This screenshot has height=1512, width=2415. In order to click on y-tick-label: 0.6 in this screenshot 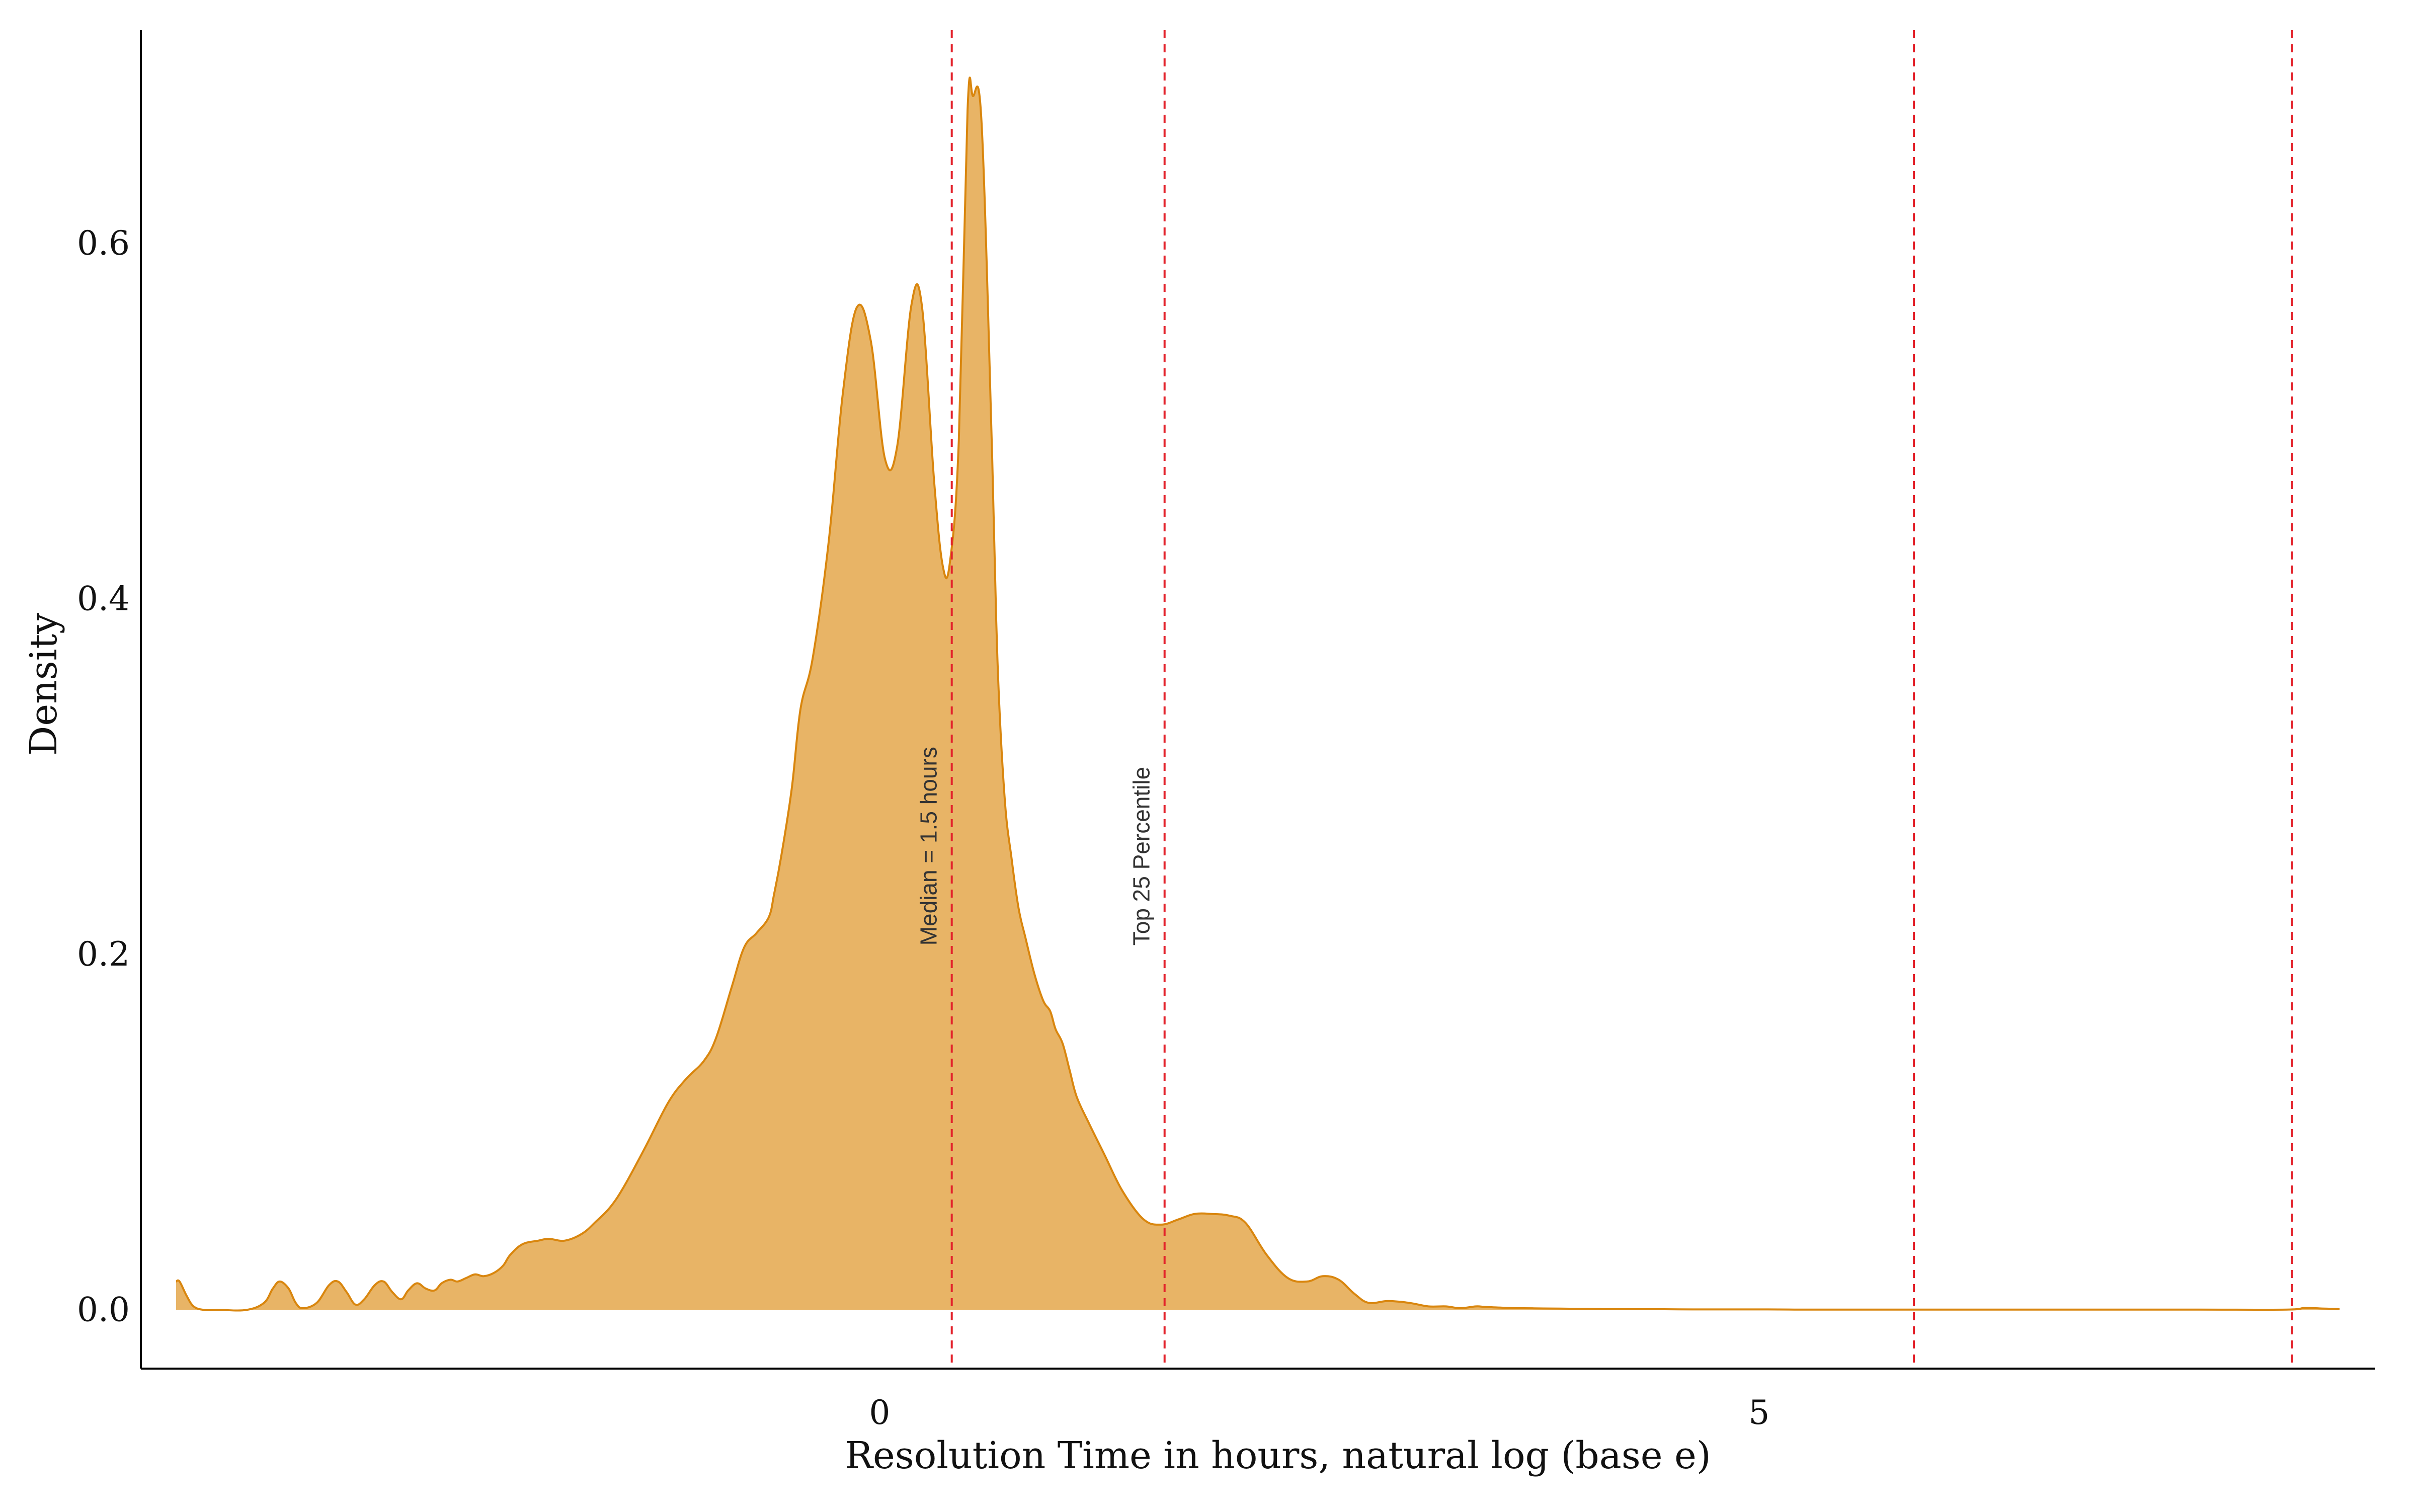, I will do `click(104, 243)`.